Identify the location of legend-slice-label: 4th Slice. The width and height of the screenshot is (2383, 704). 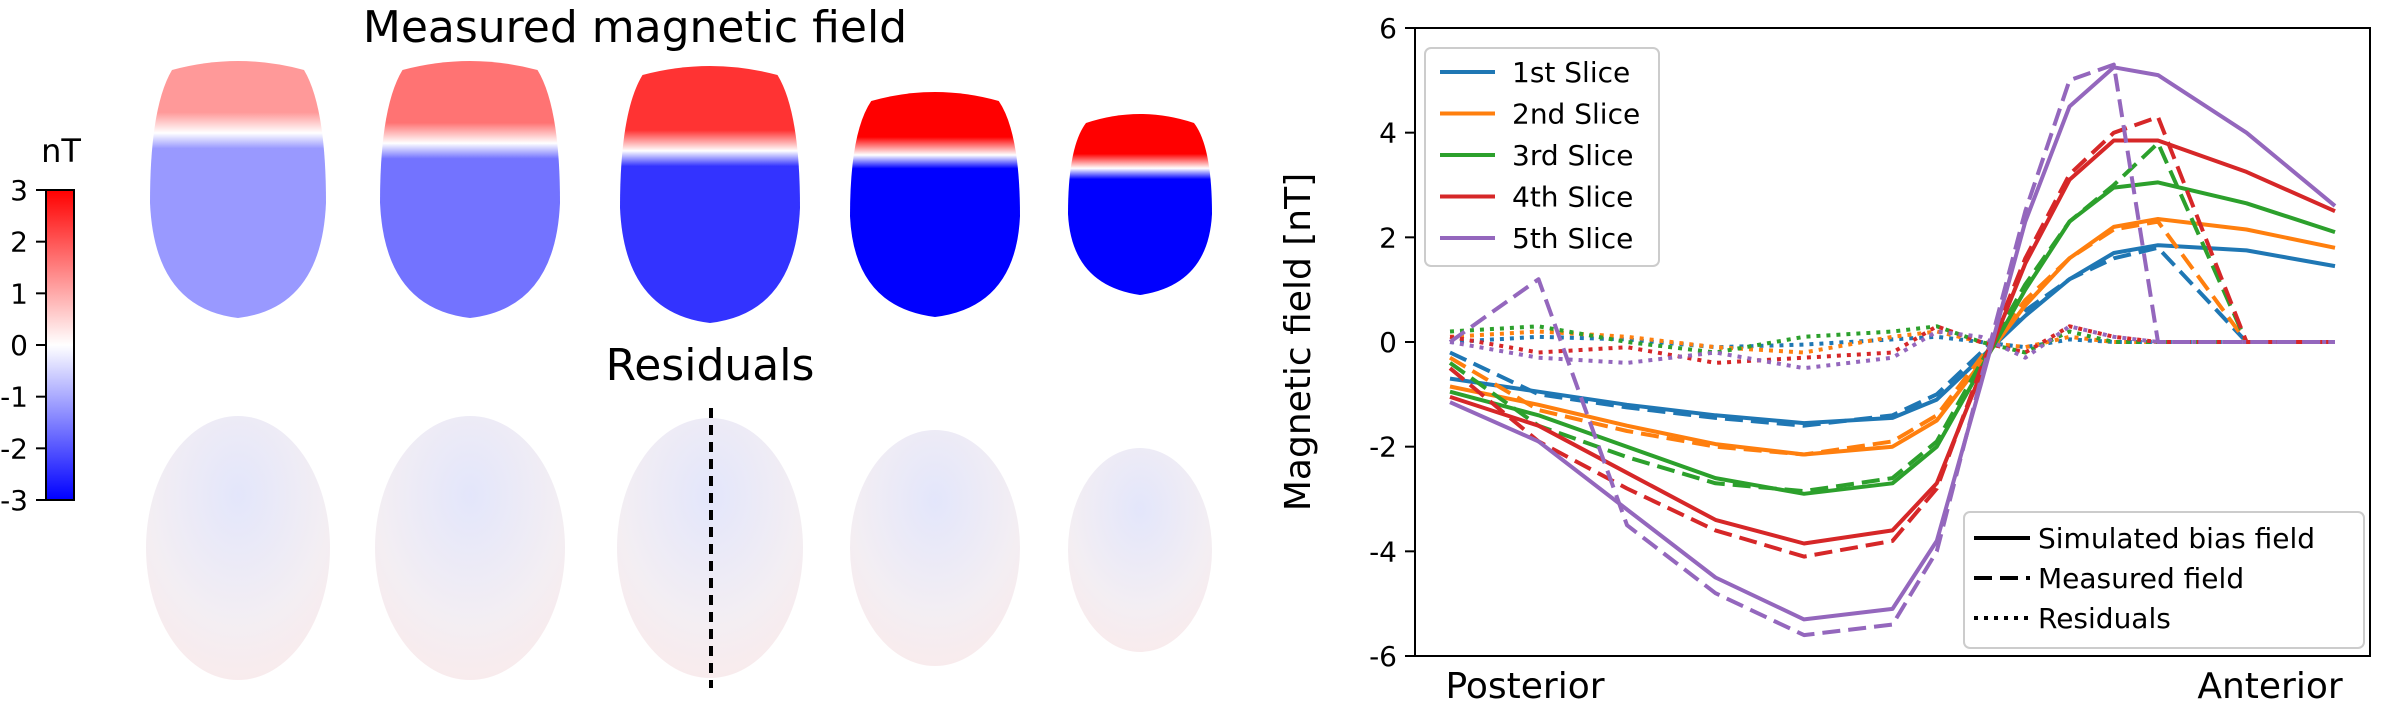
(1572, 197).